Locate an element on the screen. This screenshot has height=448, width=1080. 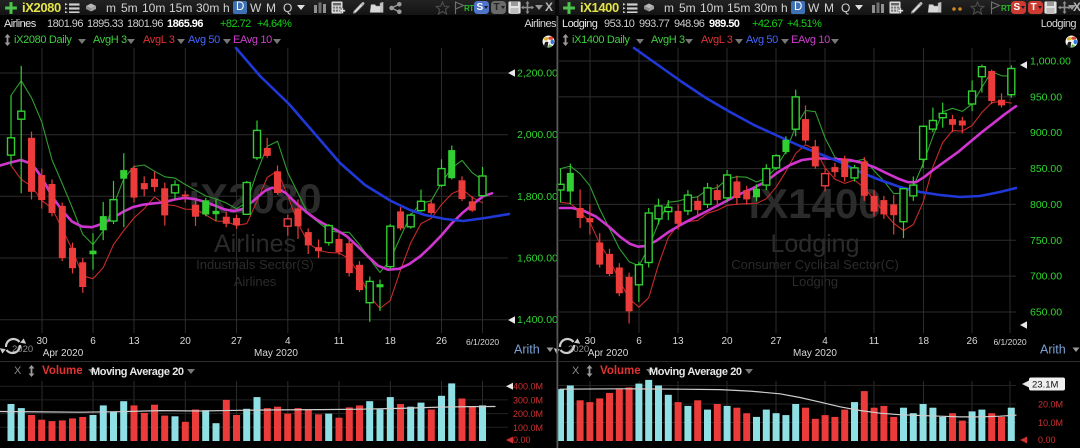
svg-text: 750.00 is located at coordinates (1046, 241).